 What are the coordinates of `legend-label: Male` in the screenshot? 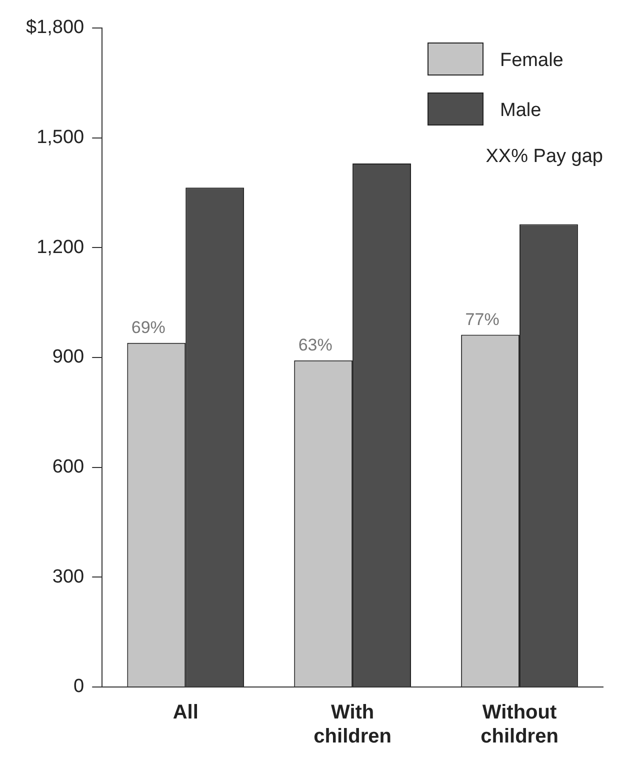 It's located at (521, 111).